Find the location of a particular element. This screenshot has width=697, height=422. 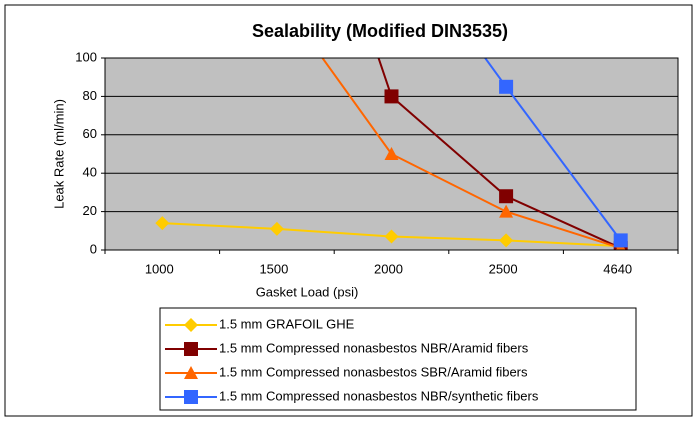

x-axis-title: Gasket Load (psi) is located at coordinates (307, 291).